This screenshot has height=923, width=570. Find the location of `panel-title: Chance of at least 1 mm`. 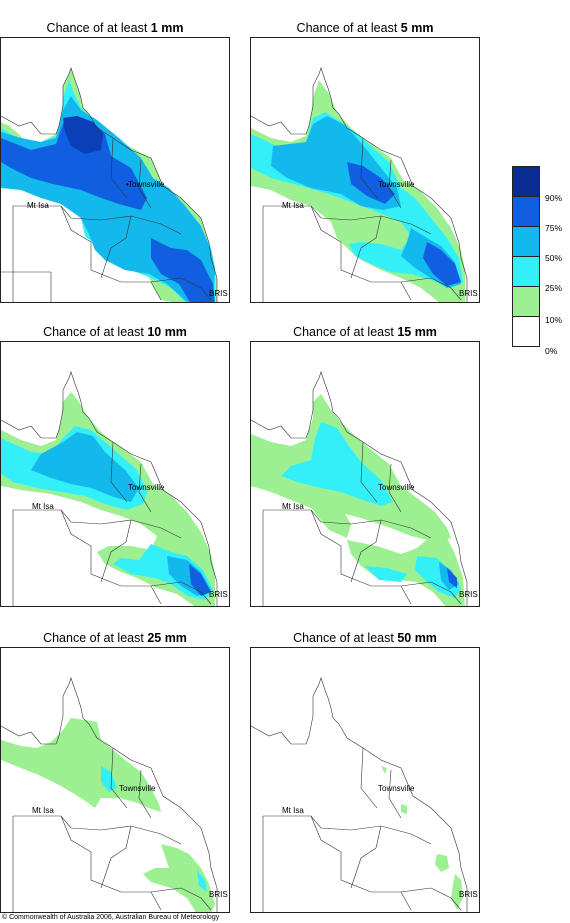

panel-title: Chance of at least 1 mm is located at coordinates (115, 28).